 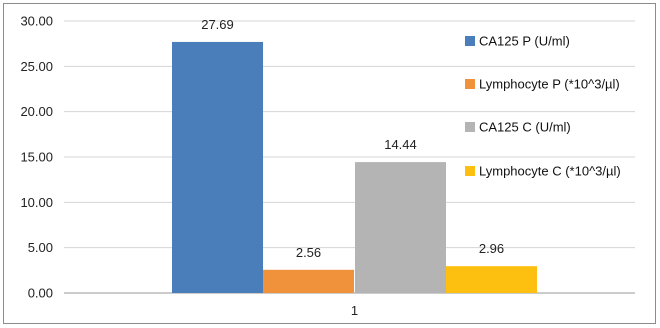 What do you see at coordinates (40, 247) in the screenshot?
I see `y-tick-label: 5.00` at bounding box center [40, 247].